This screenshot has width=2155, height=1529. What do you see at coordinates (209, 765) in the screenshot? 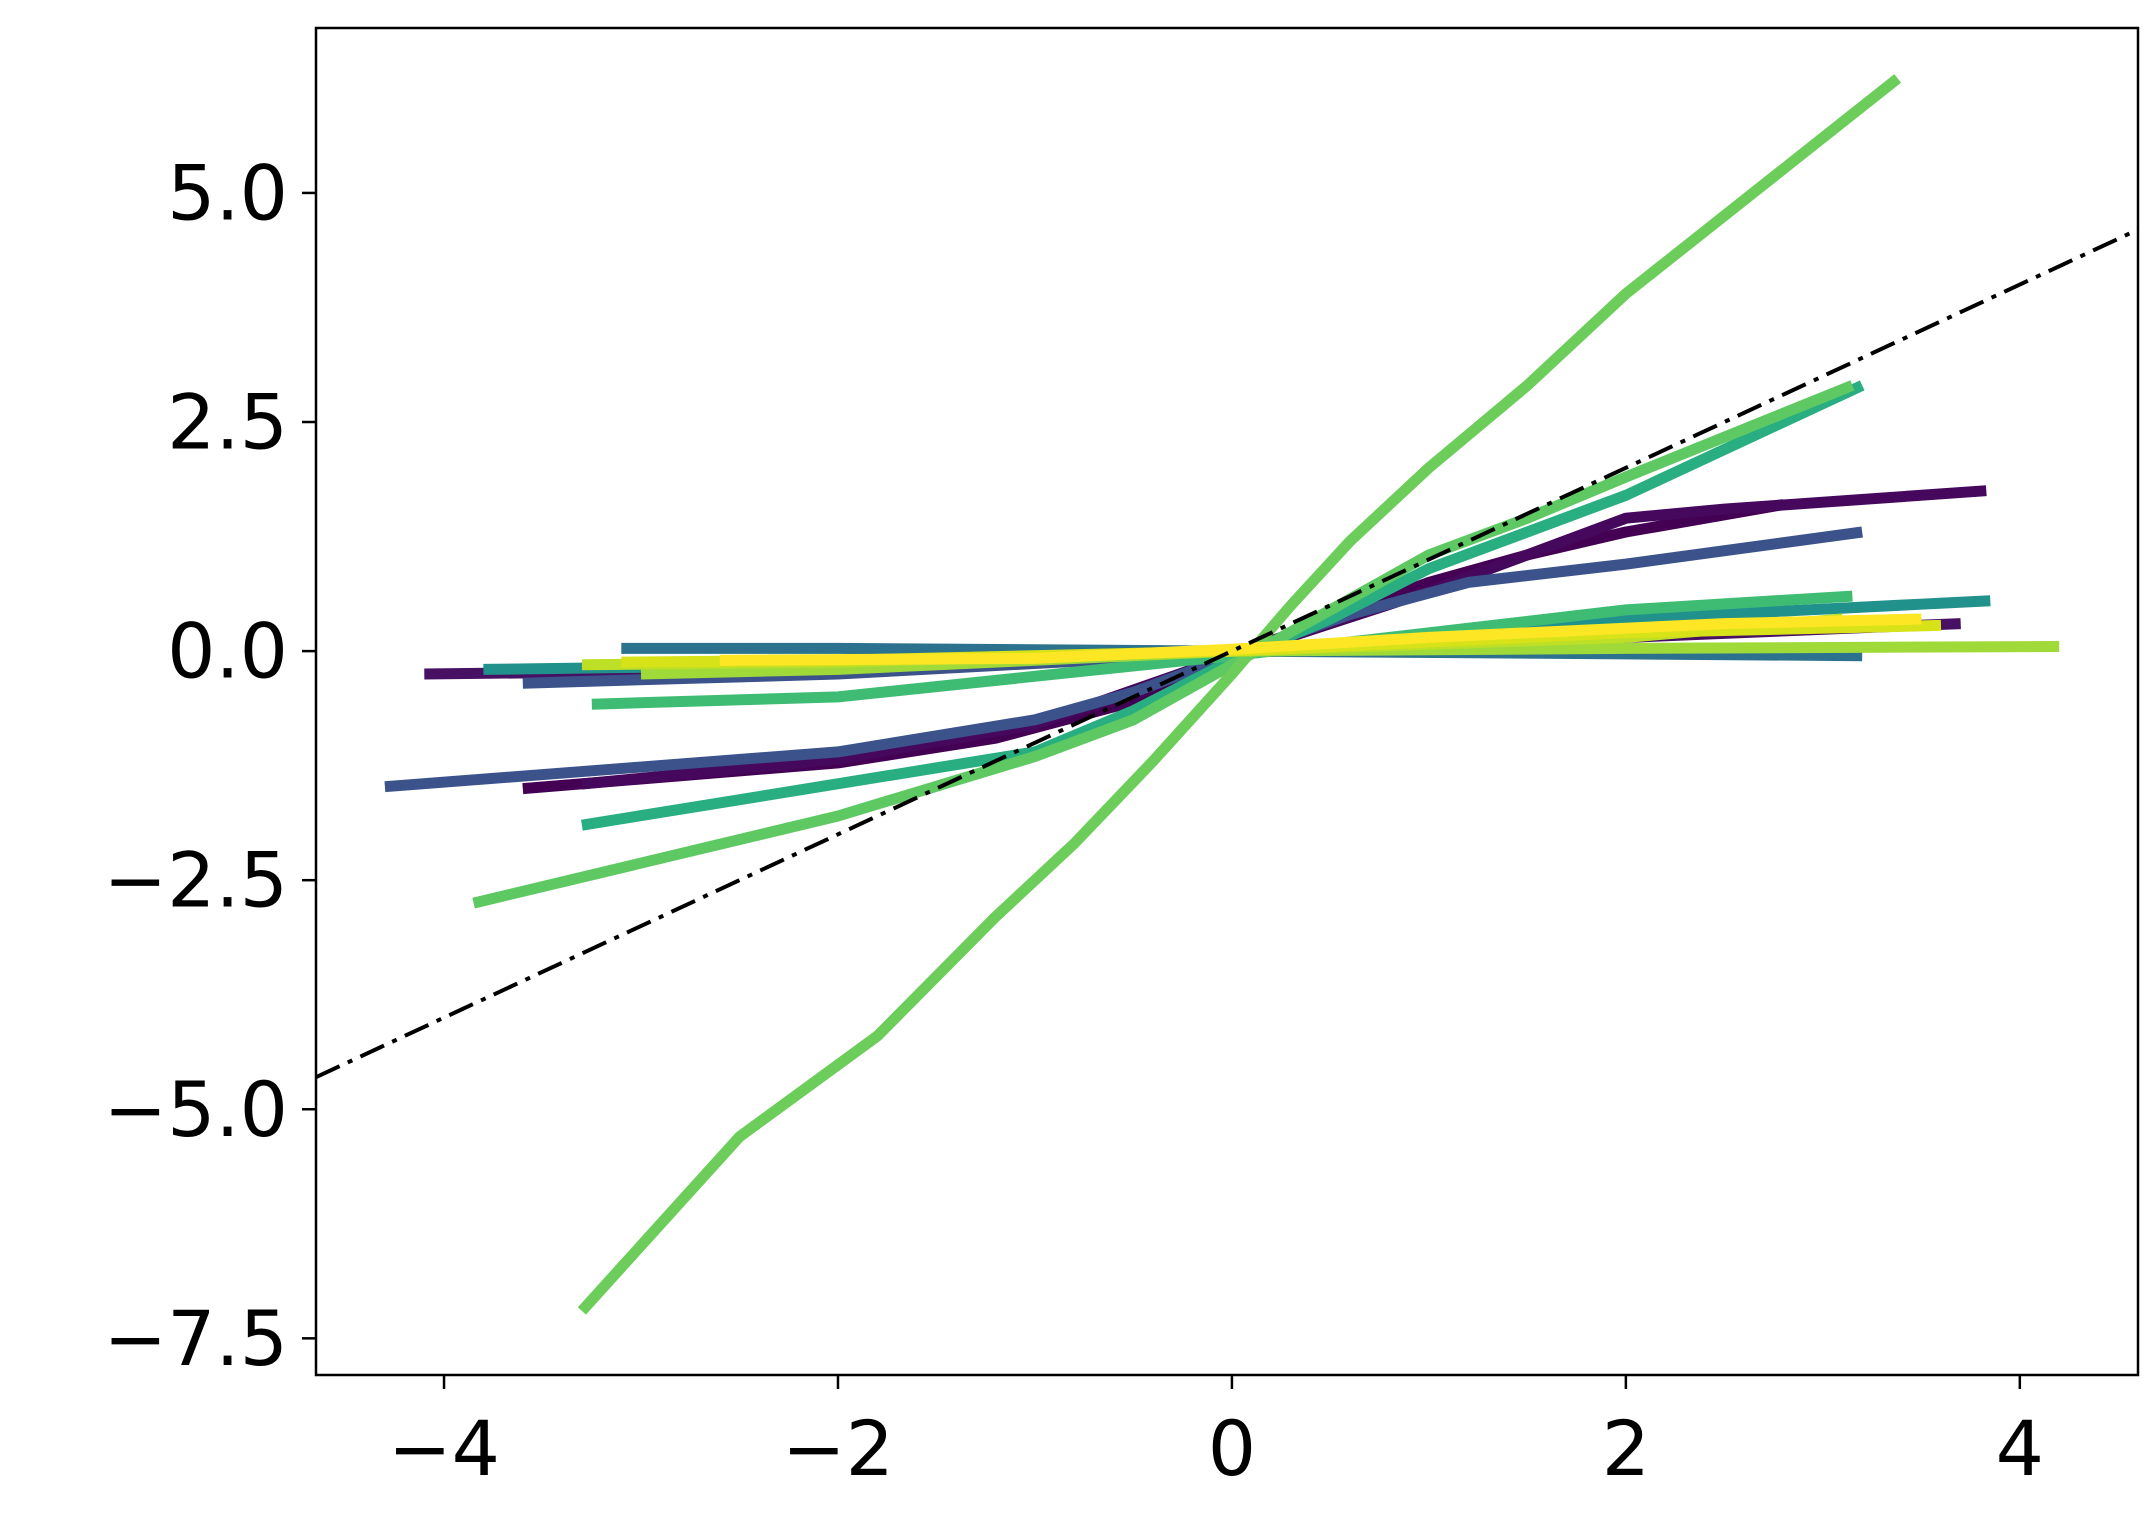
I see `y-axis: −7.5 −5.0 −2.5 0.0 2.5 5.0` at bounding box center [209, 765].